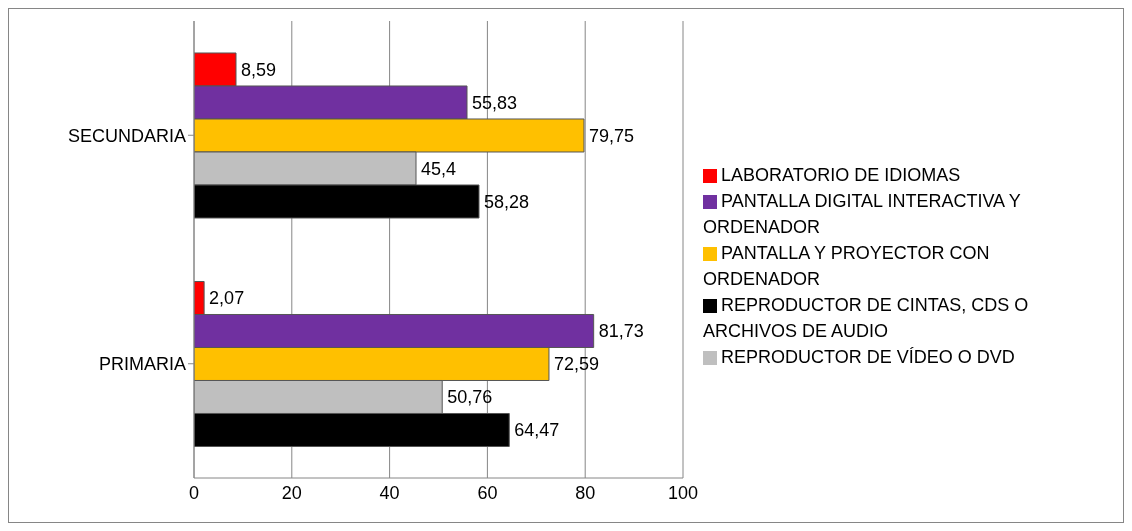 This screenshot has width=1132, height=531. I want to click on y-tick-label: PRIMARIA, so click(142, 364).